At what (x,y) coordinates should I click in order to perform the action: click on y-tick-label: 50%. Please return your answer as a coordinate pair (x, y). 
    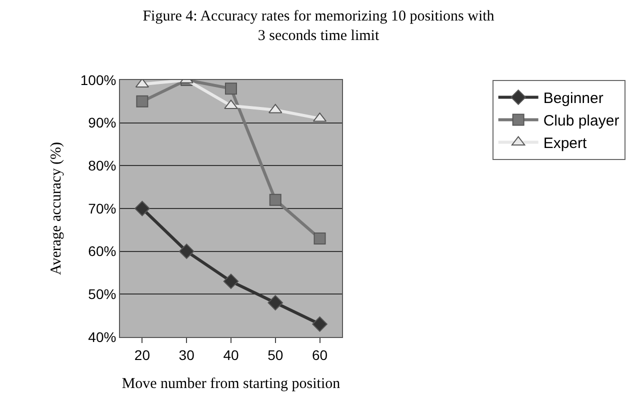
    Looking at the image, I should click on (102, 294).